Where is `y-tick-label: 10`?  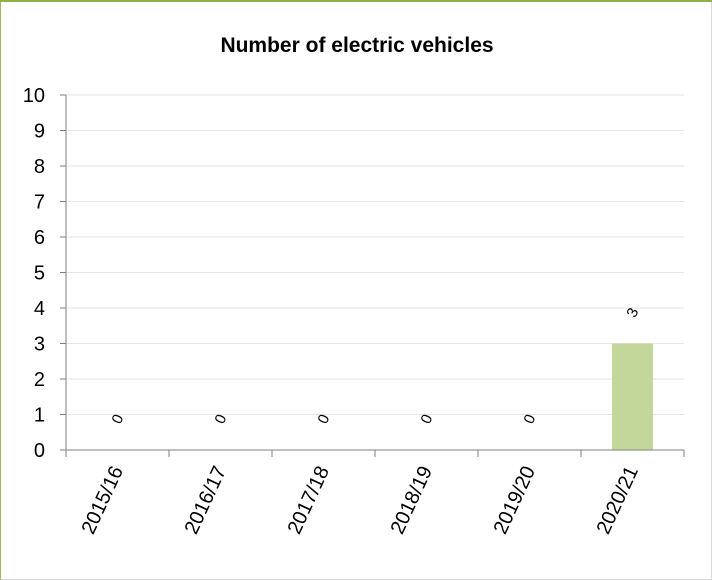
y-tick-label: 10 is located at coordinates (34, 96).